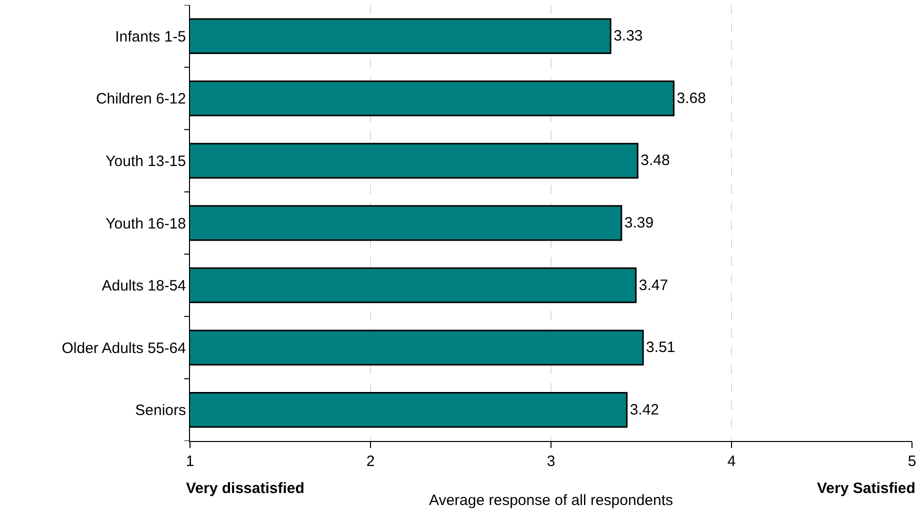 The height and width of the screenshot is (531, 923). Describe the element at coordinates (628, 36) in the screenshot. I see `data-label: 3.33` at that location.